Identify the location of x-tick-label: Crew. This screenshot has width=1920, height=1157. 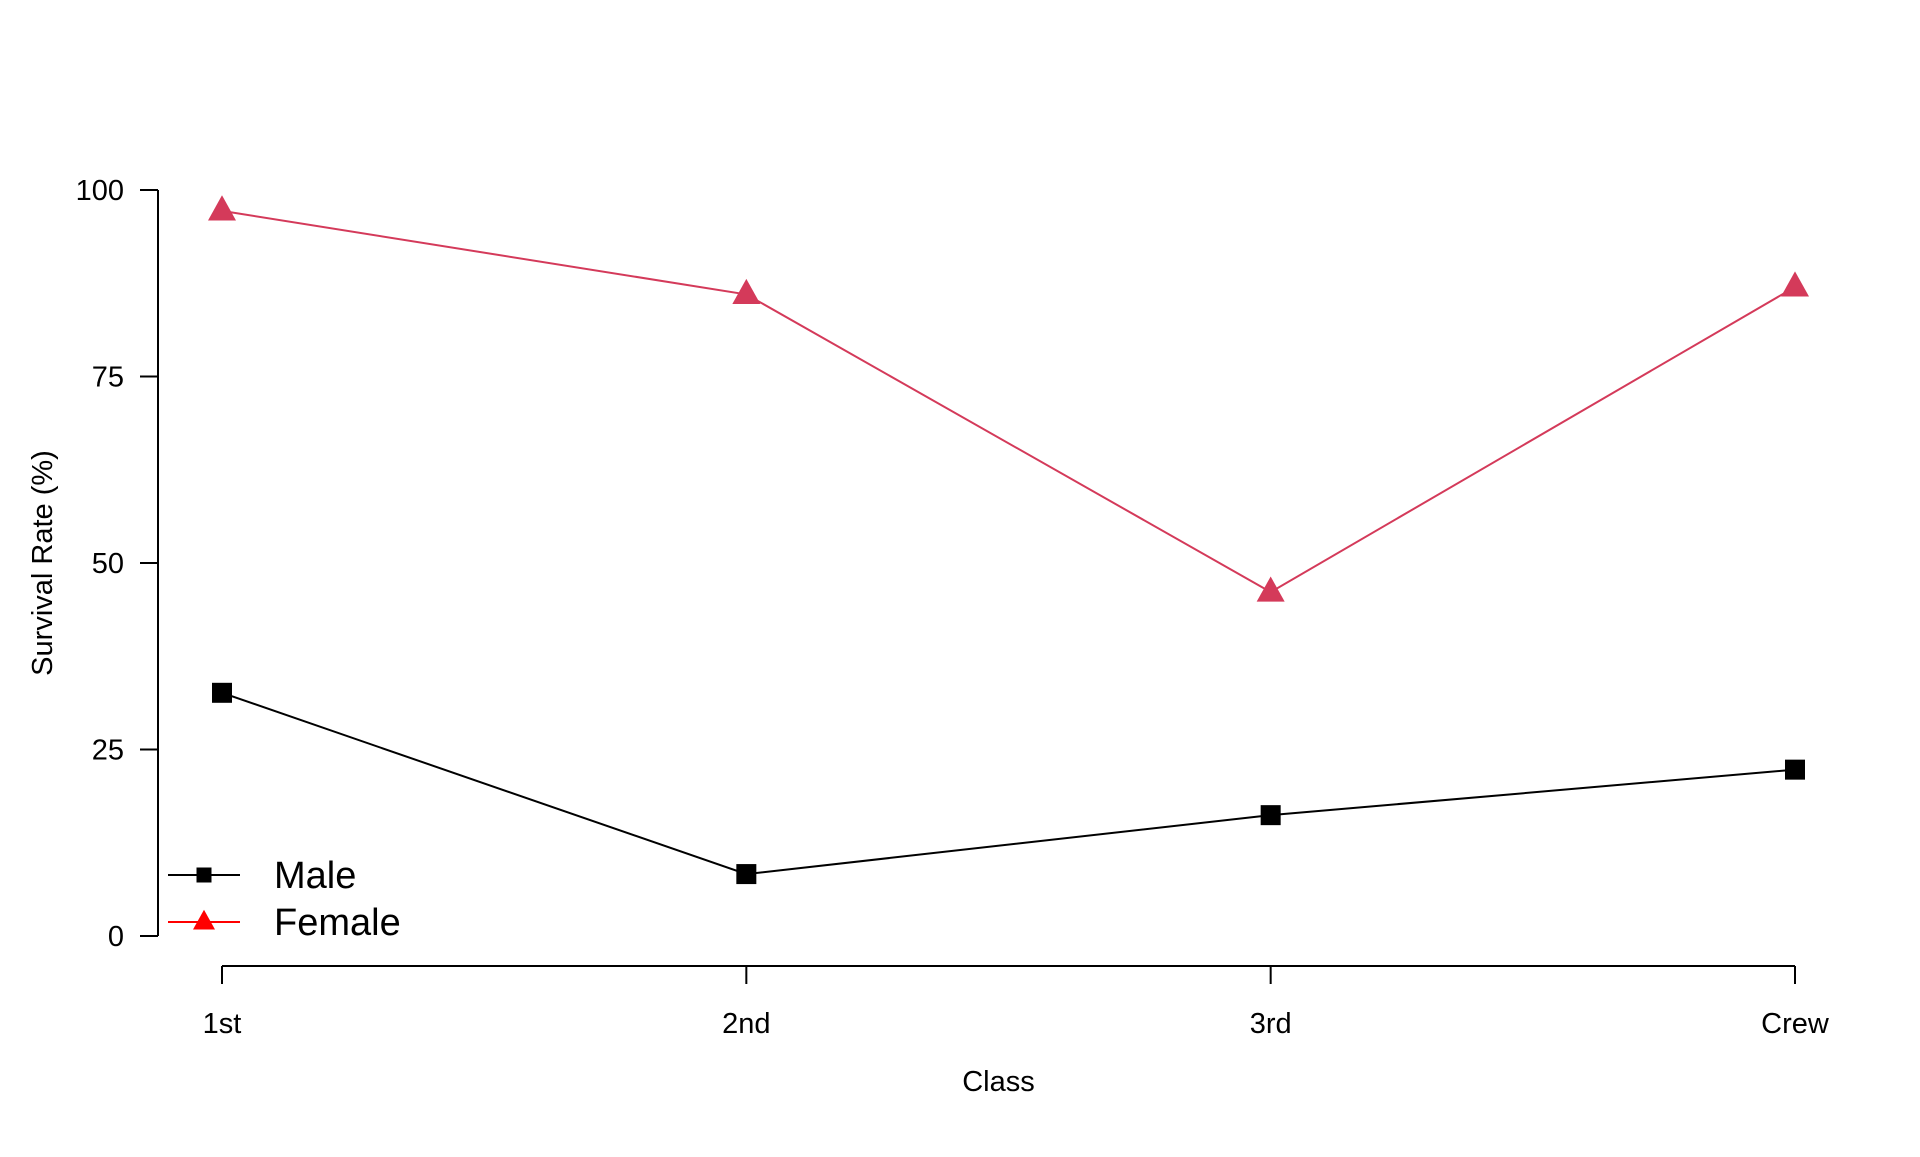
(1795, 1024).